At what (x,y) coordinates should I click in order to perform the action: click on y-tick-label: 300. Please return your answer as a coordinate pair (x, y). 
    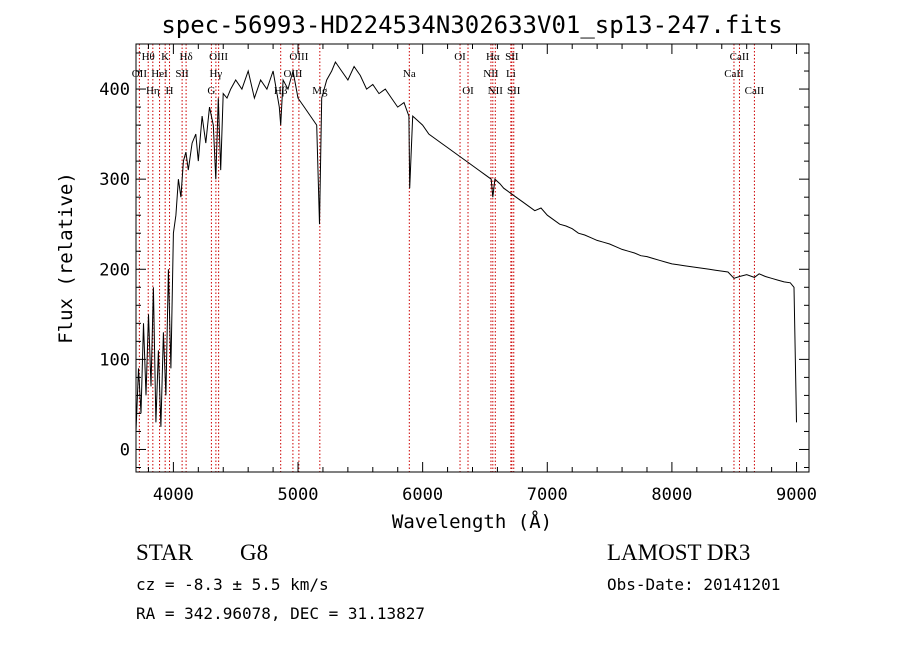
    Looking at the image, I should click on (114, 180).